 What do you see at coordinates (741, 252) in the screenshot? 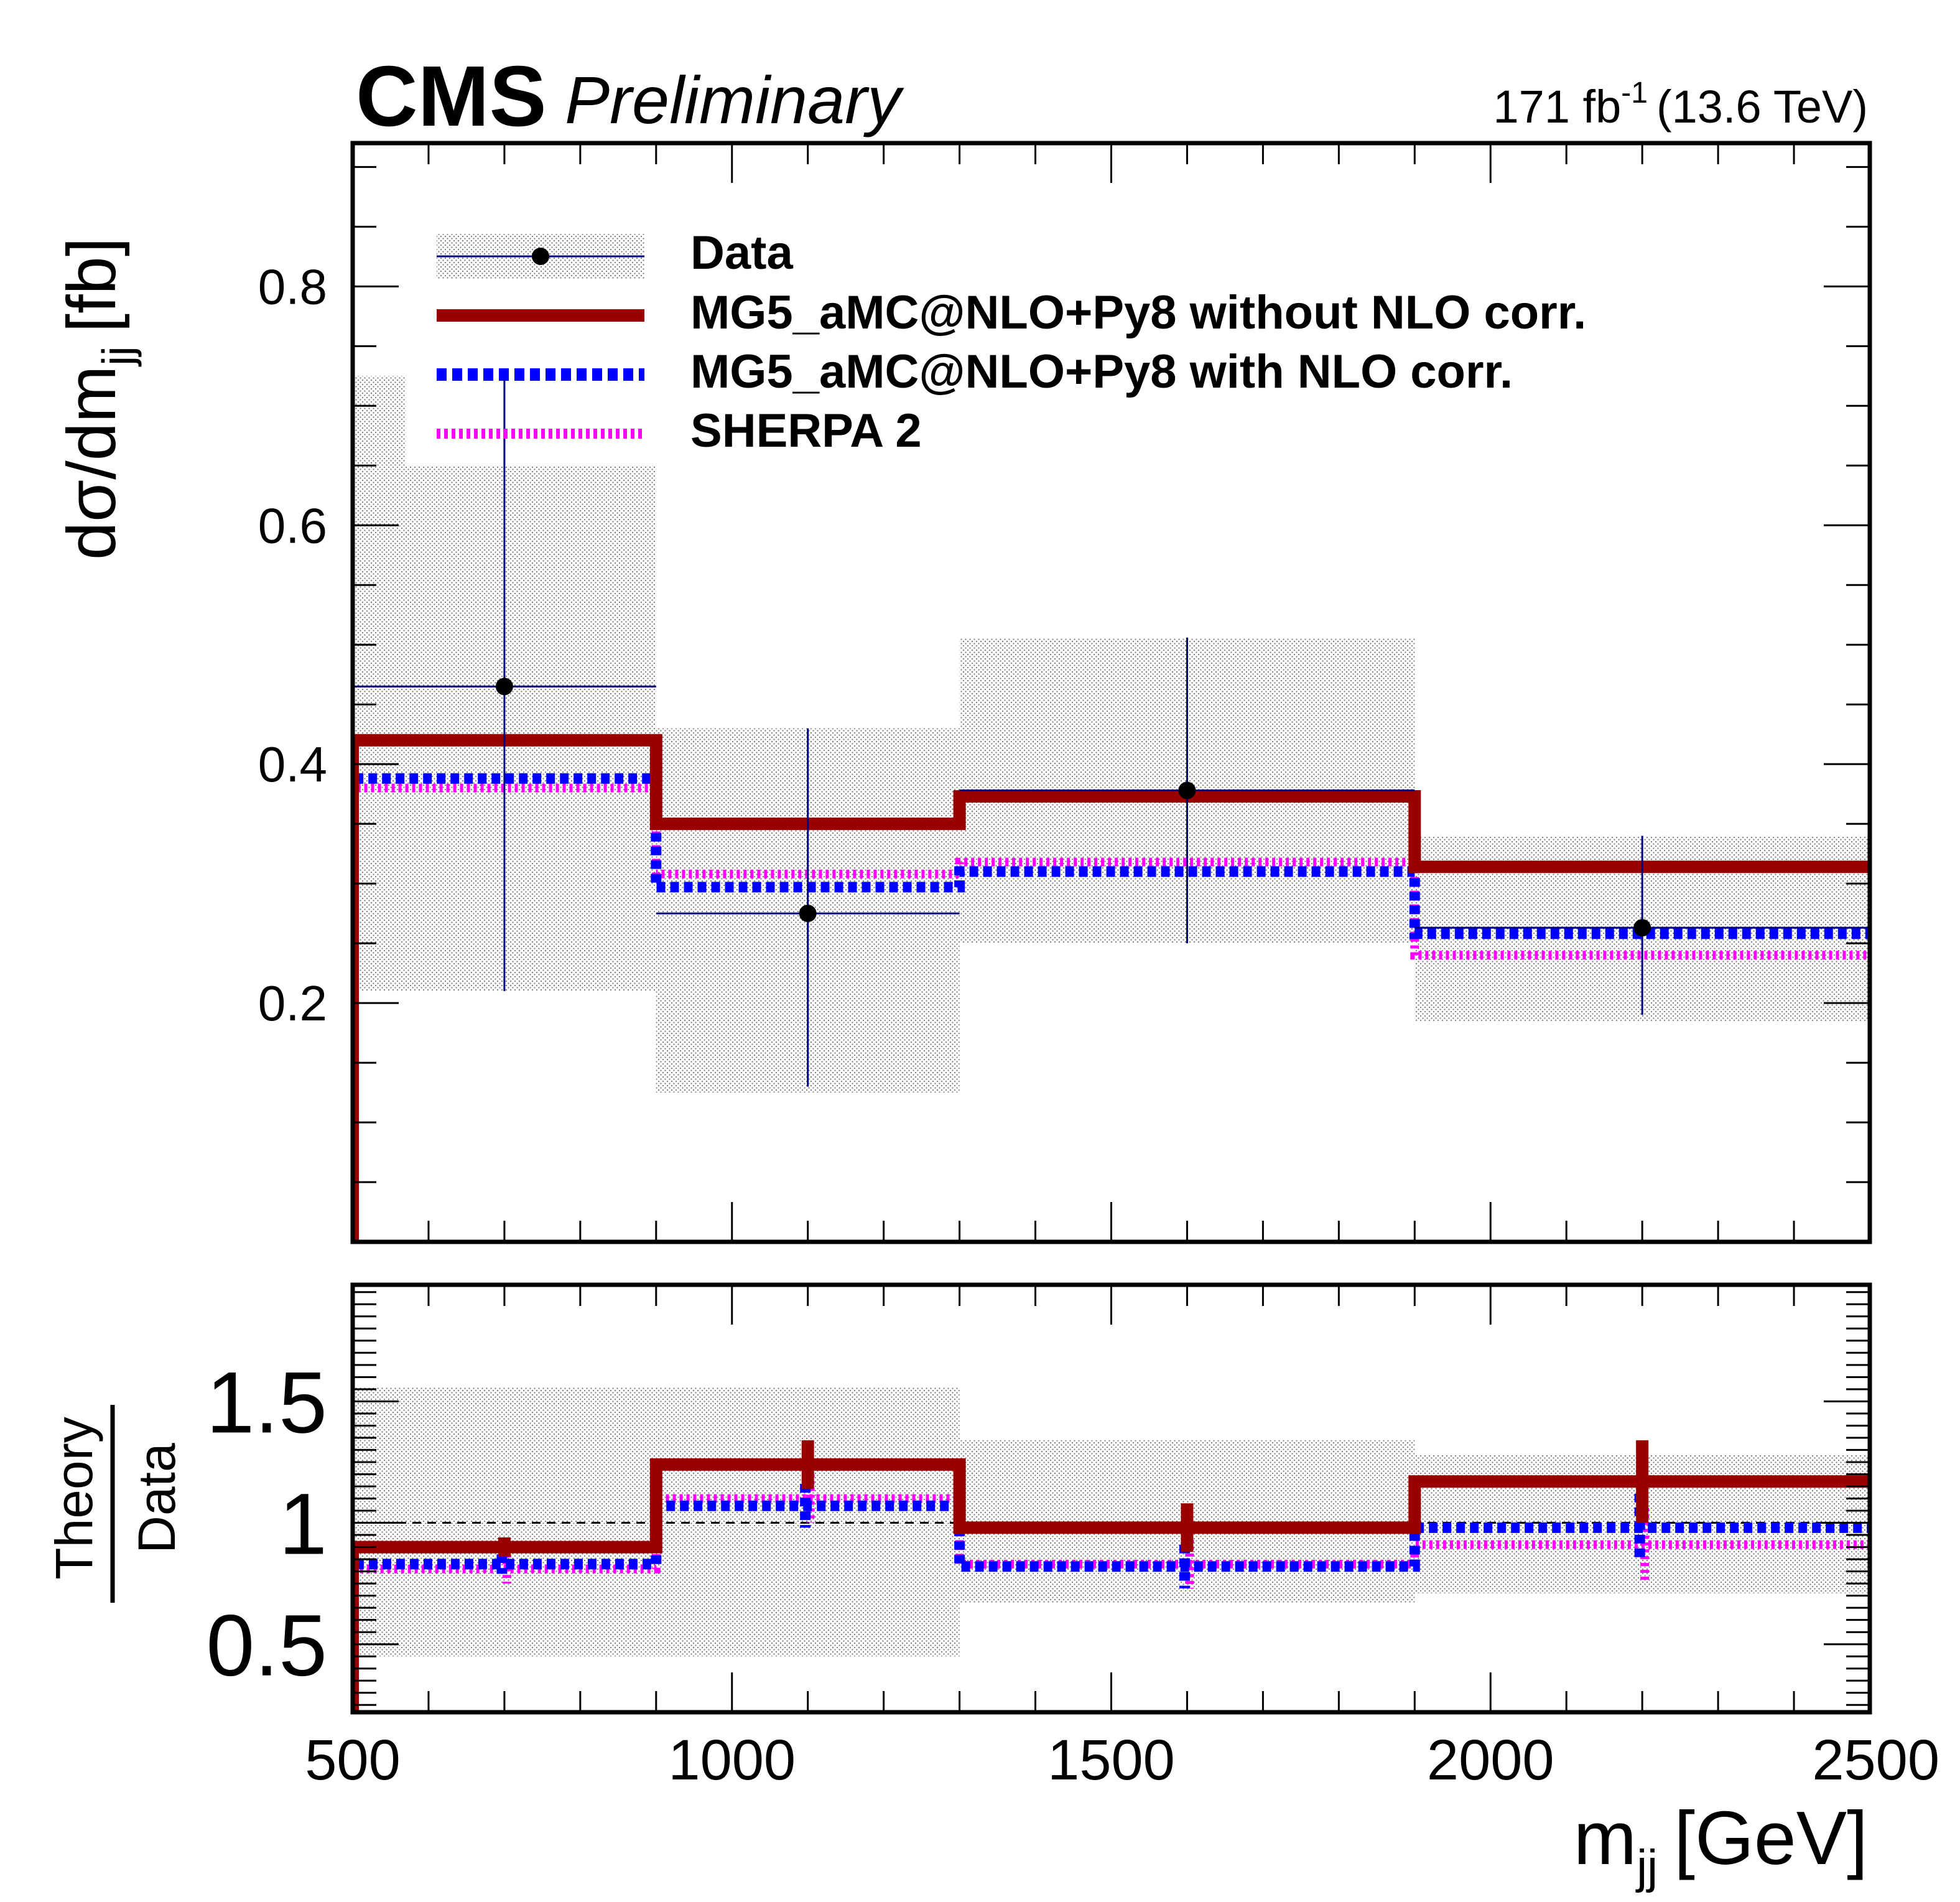
I see `legend-label-data: Data` at bounding box center [741, 252].